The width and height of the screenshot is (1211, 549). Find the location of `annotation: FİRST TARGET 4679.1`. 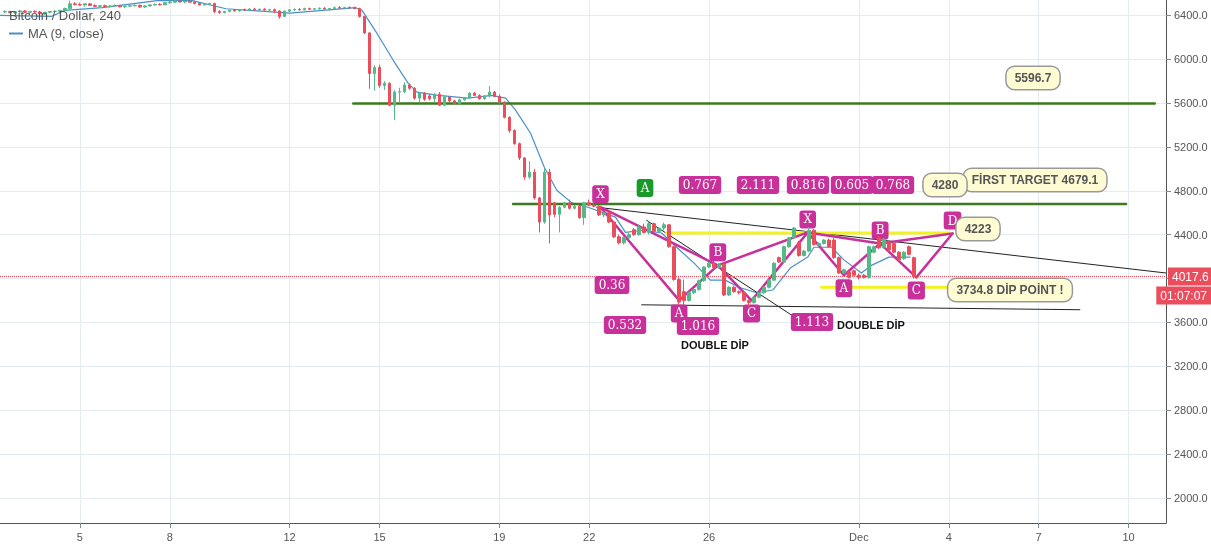

annotation: FİRST TARGET 4679.1 is located at coordinates (1035, 179).